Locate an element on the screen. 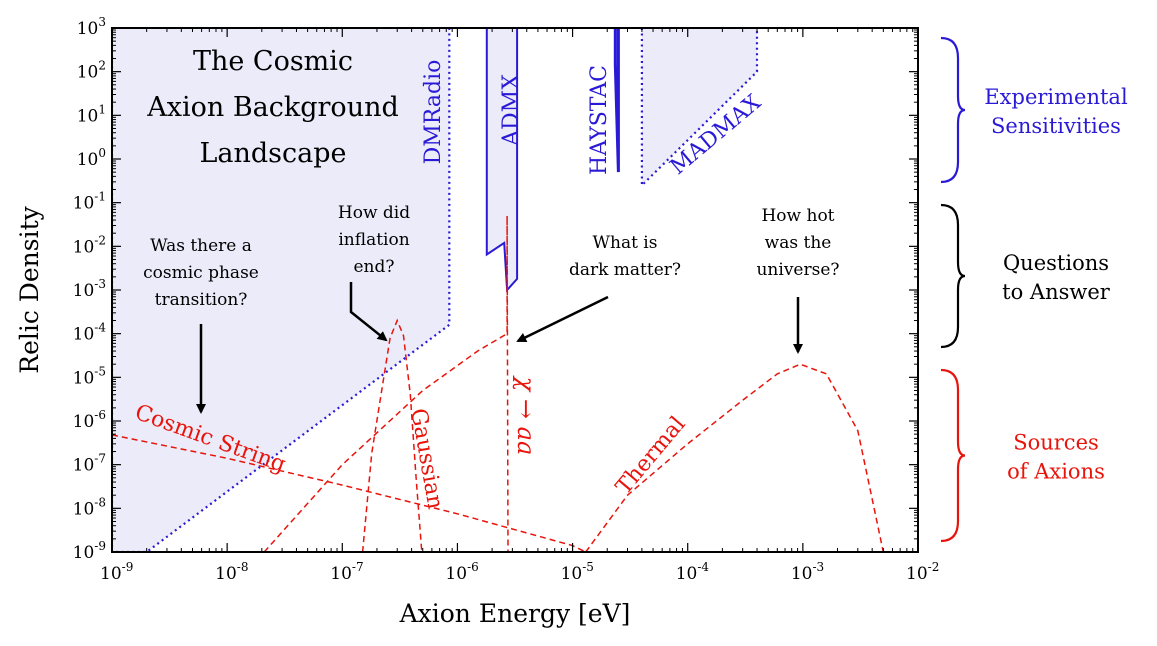  y-tick-exponent: 2 is located at coordinates (102, 66).